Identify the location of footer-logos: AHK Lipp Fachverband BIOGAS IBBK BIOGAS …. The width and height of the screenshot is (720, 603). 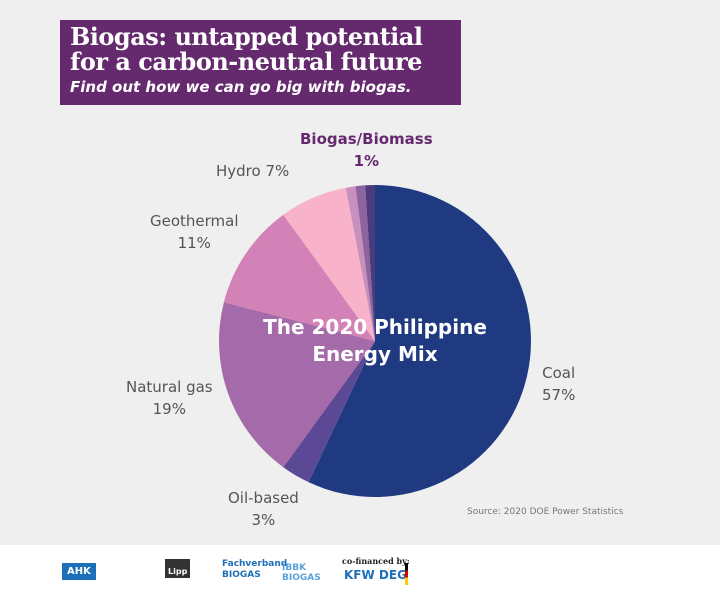
(360, 574).